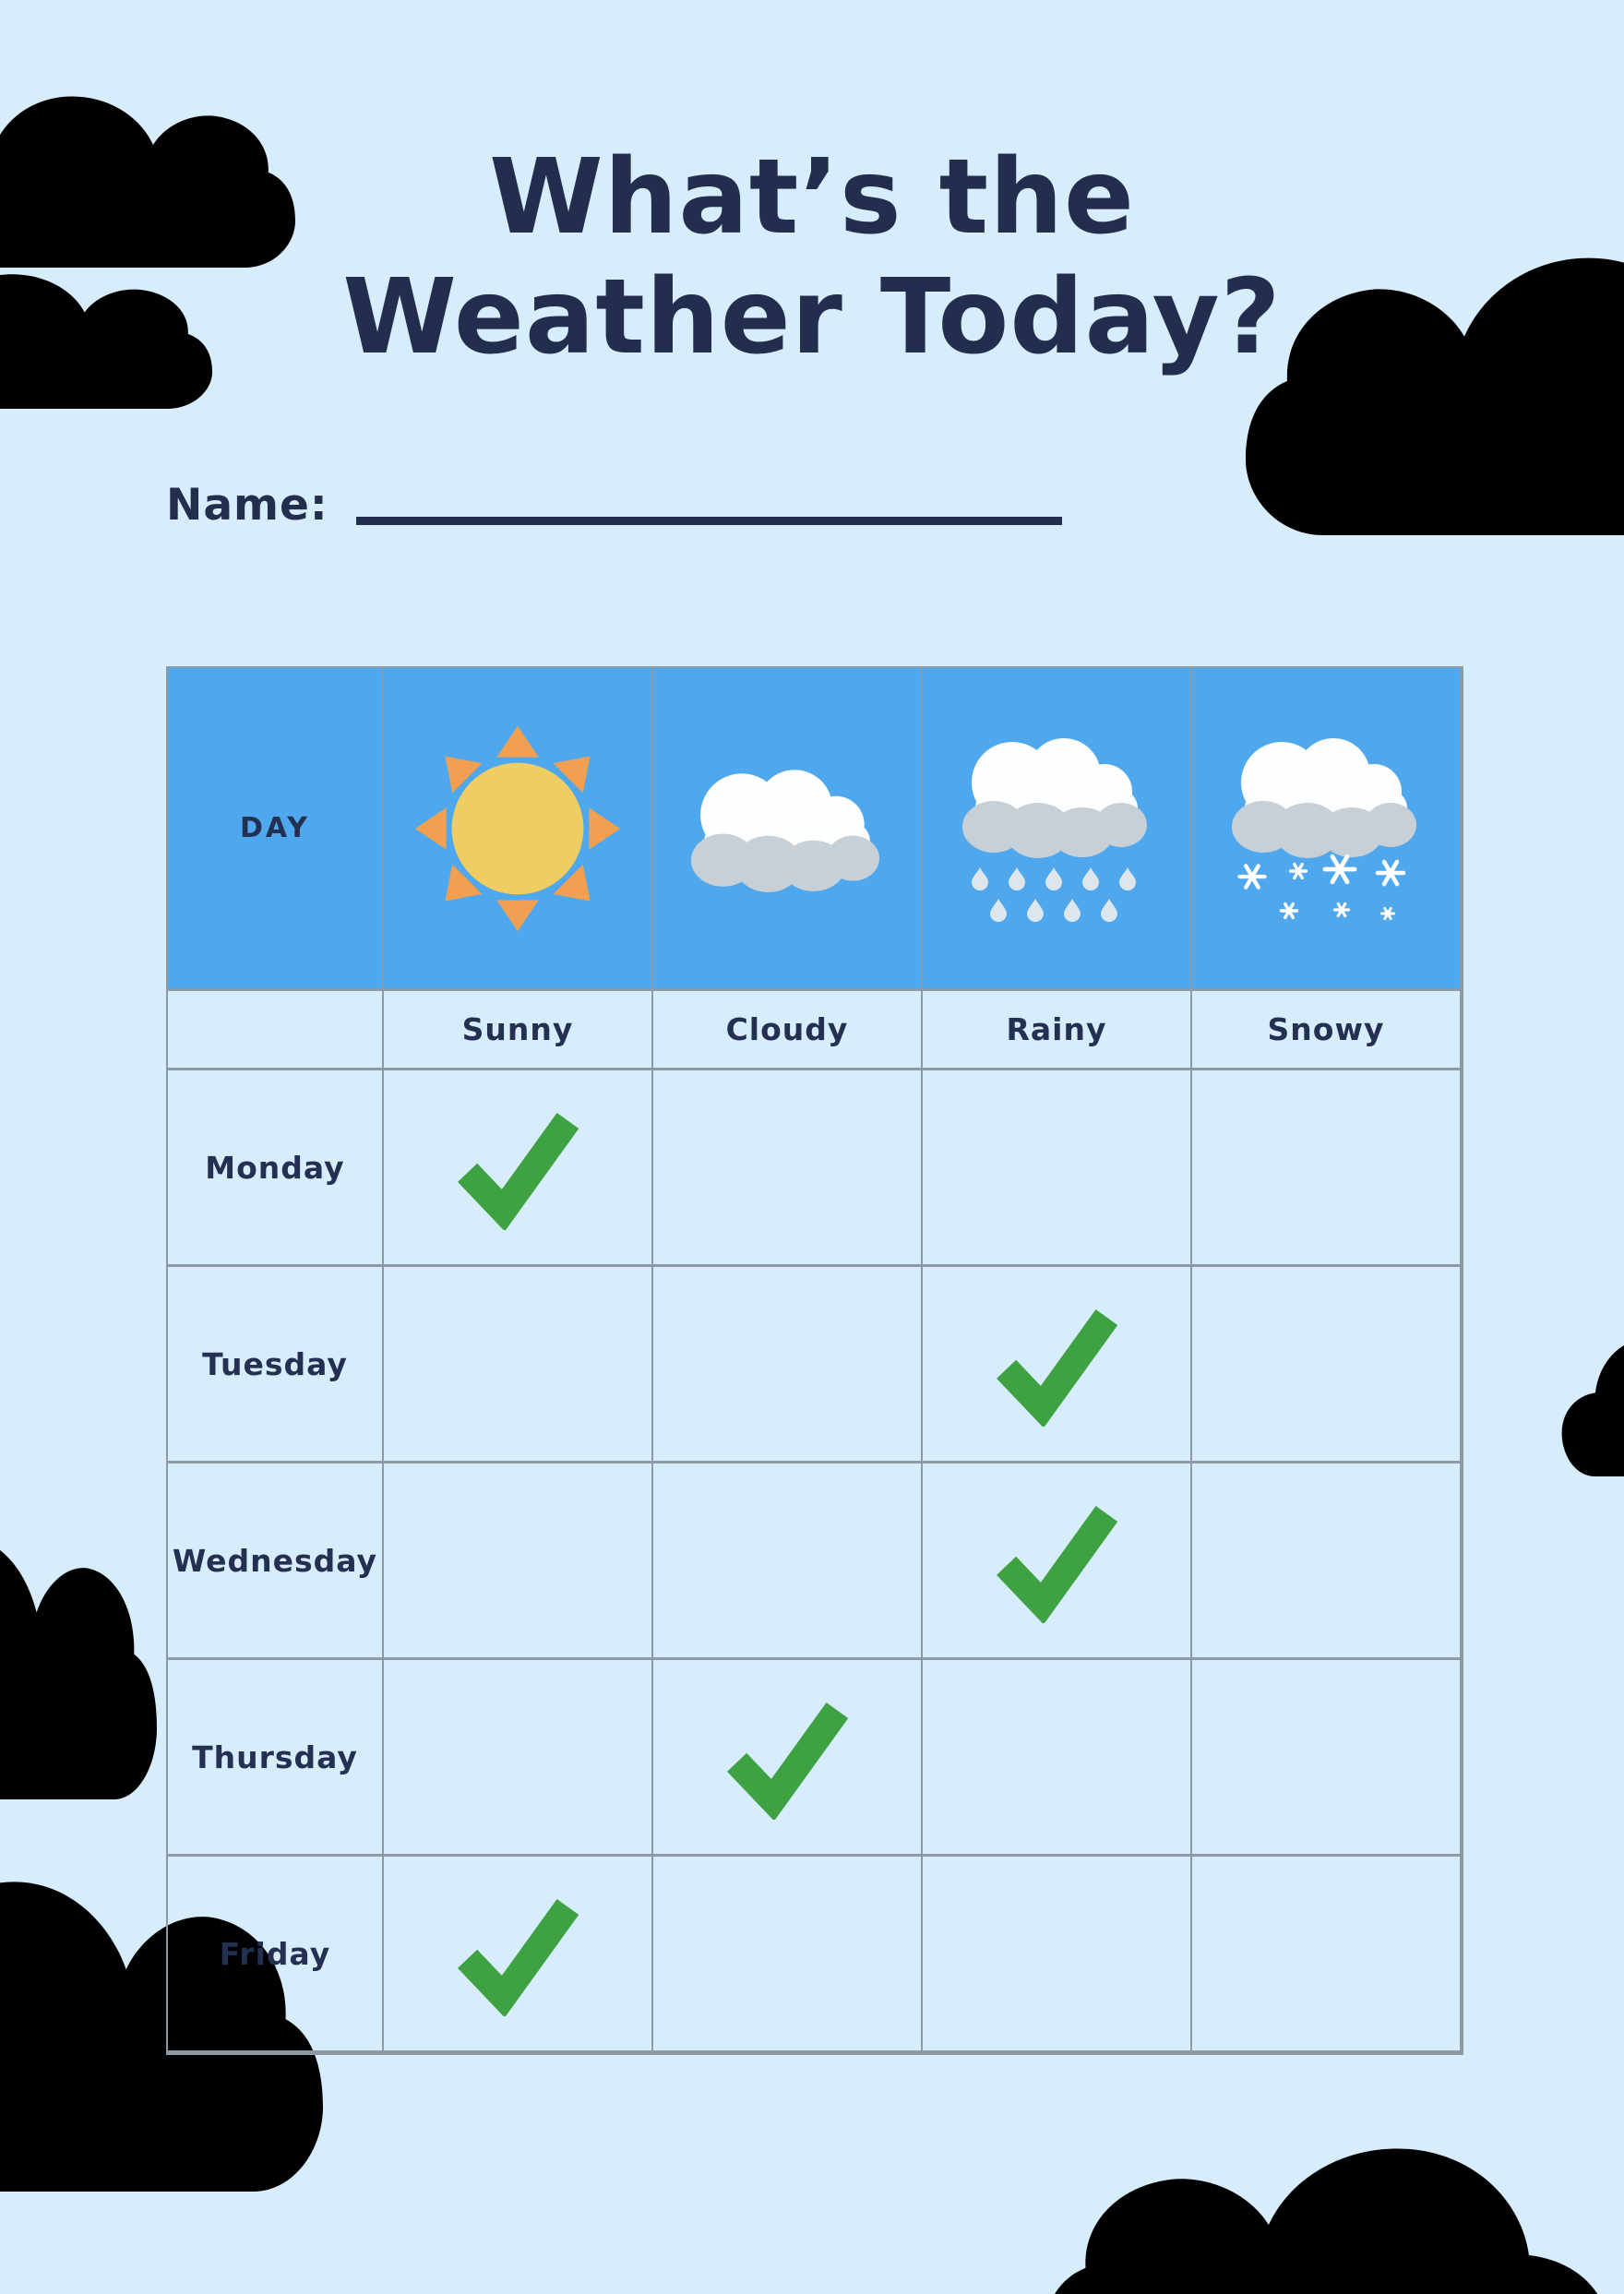 The image size is (1624, 2294). I want to click on cell-tuesday-cloudy, so click(788, 1365).